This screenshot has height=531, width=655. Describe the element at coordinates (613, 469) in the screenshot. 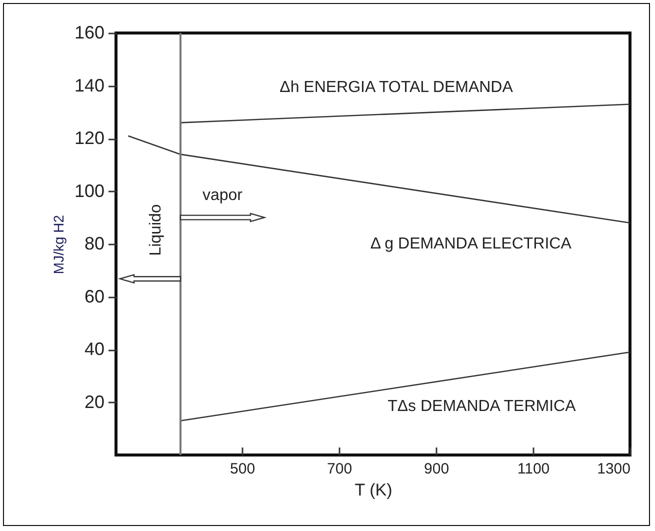

I see `x-tick-label: 1300` at that location.